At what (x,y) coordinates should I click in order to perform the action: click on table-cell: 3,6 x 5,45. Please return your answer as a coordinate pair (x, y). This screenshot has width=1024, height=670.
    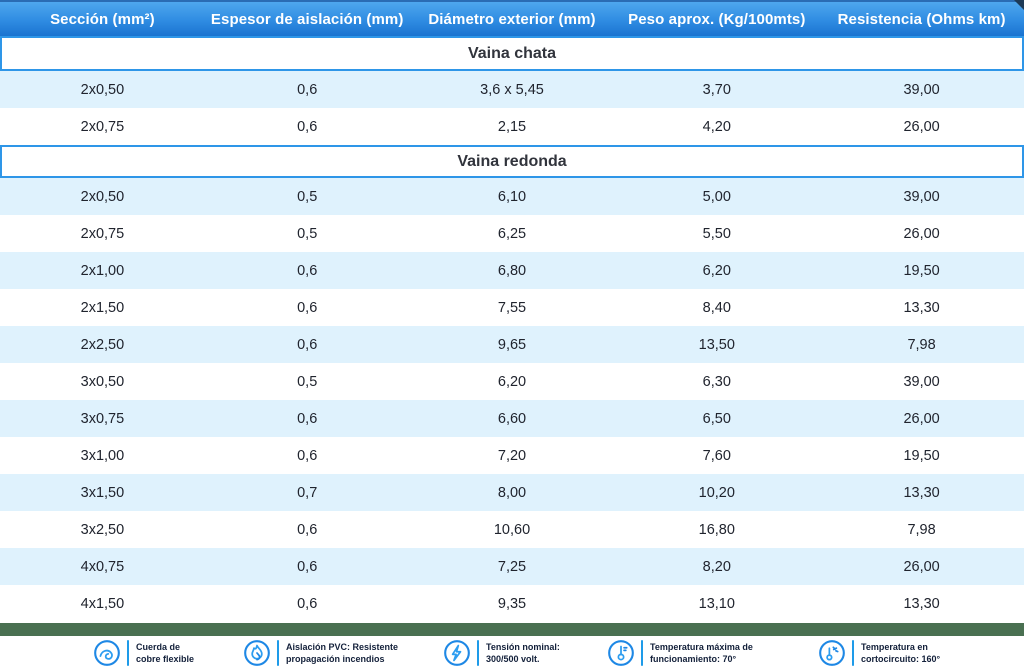
    Looking at the image, I should click on (512, 89).